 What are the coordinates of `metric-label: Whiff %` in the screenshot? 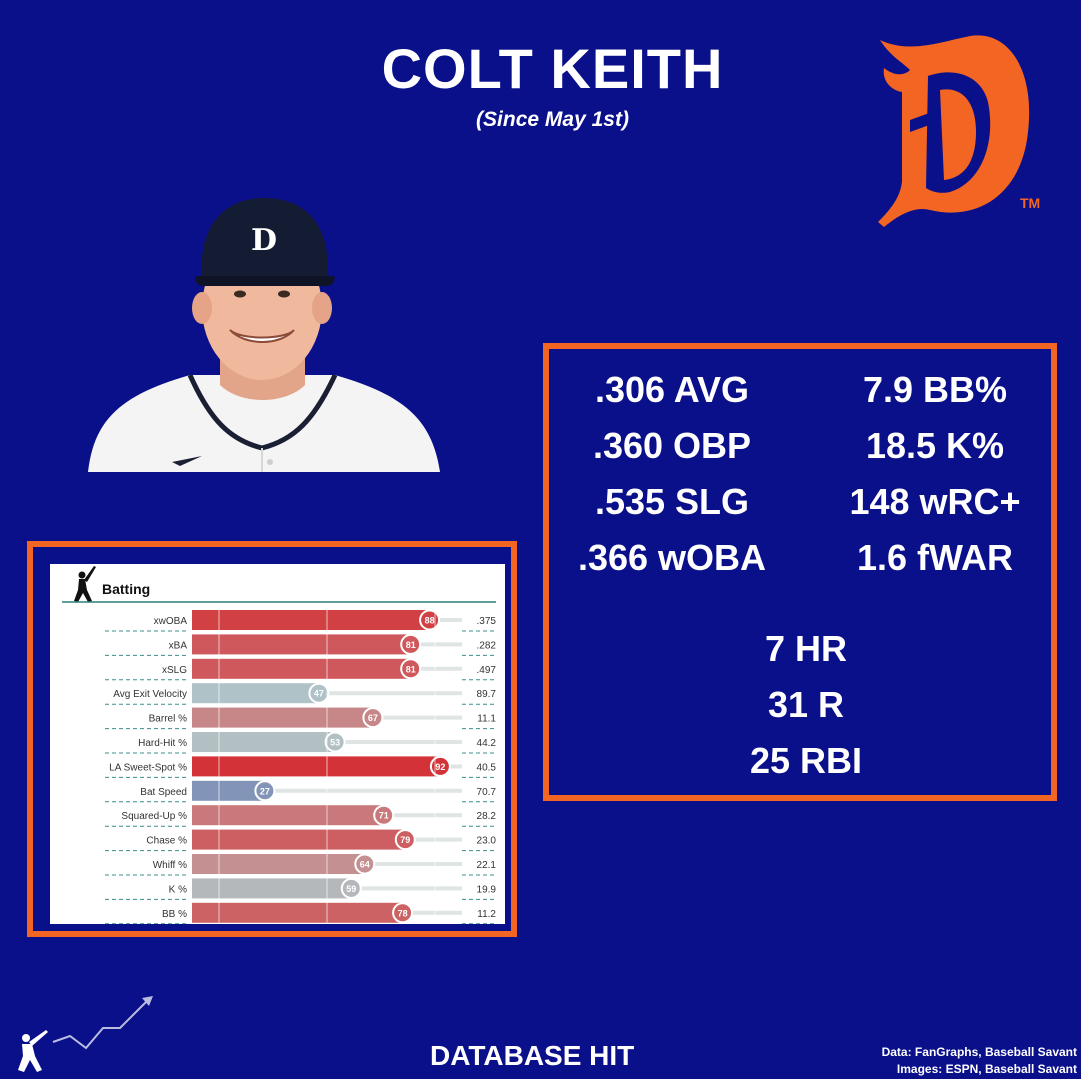 It's located at (170, 865).